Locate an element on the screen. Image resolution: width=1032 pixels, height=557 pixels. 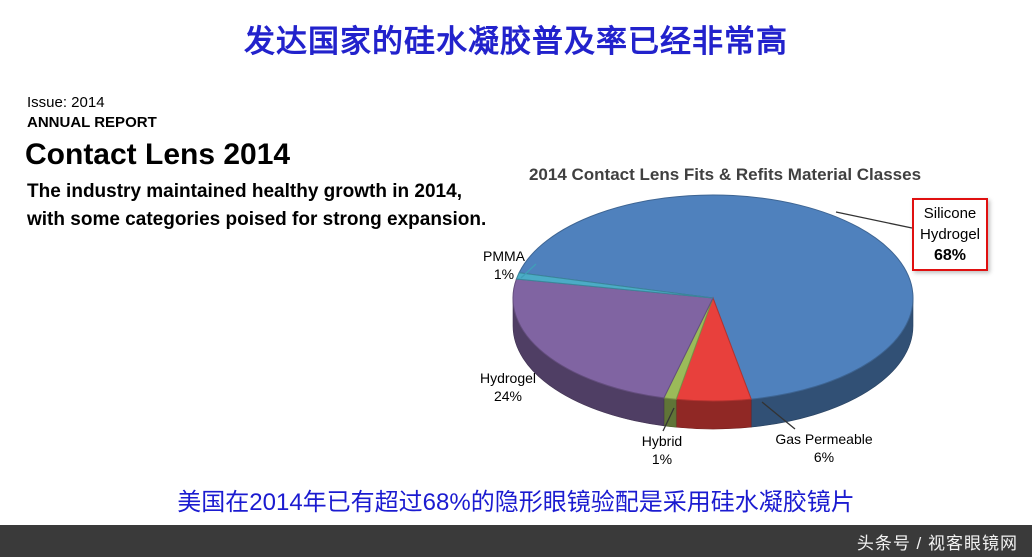
bottom-caption: 美国在2014年已有超过68%的隐形眼镜验配是采用硅水凝胶镜片 is located at coordinates (516, 502).